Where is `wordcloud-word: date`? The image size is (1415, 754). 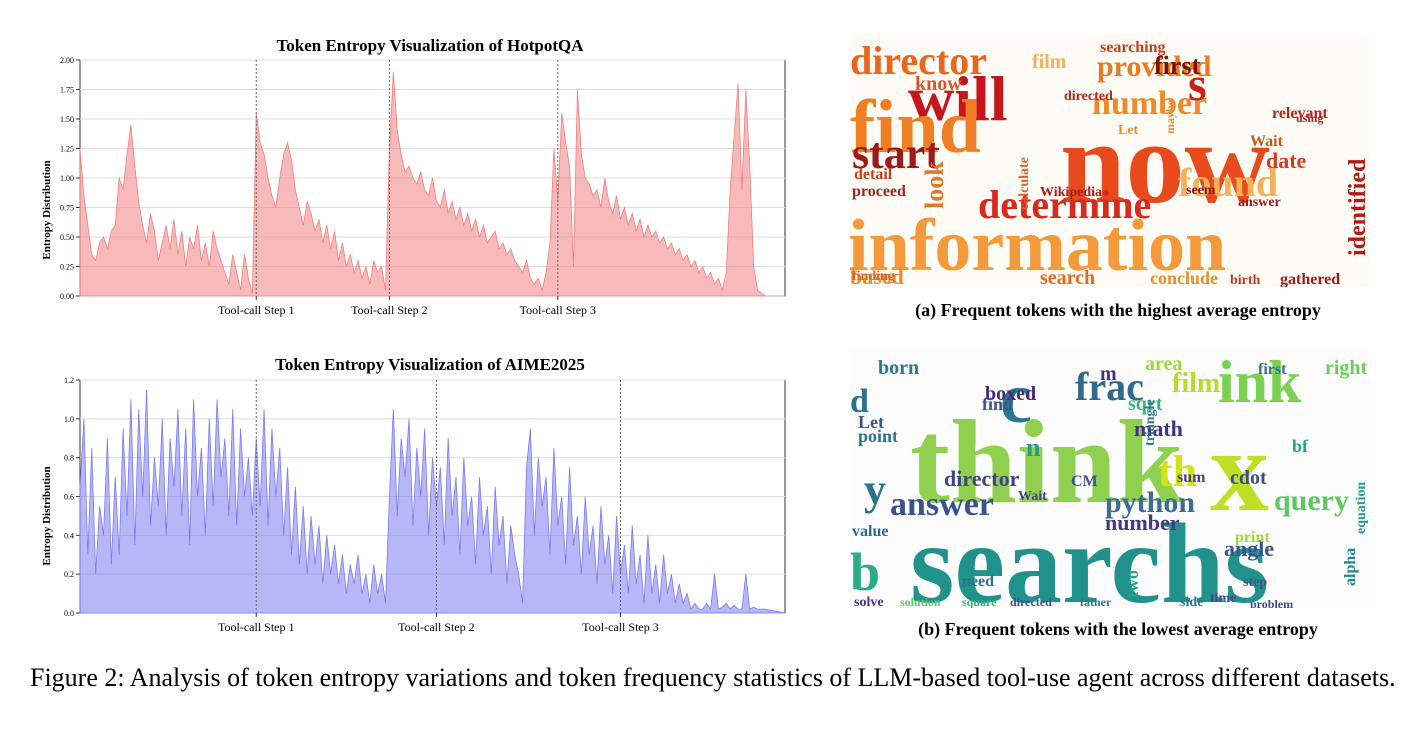
wordcloud-word: date is located at coordinates (1286, 160).